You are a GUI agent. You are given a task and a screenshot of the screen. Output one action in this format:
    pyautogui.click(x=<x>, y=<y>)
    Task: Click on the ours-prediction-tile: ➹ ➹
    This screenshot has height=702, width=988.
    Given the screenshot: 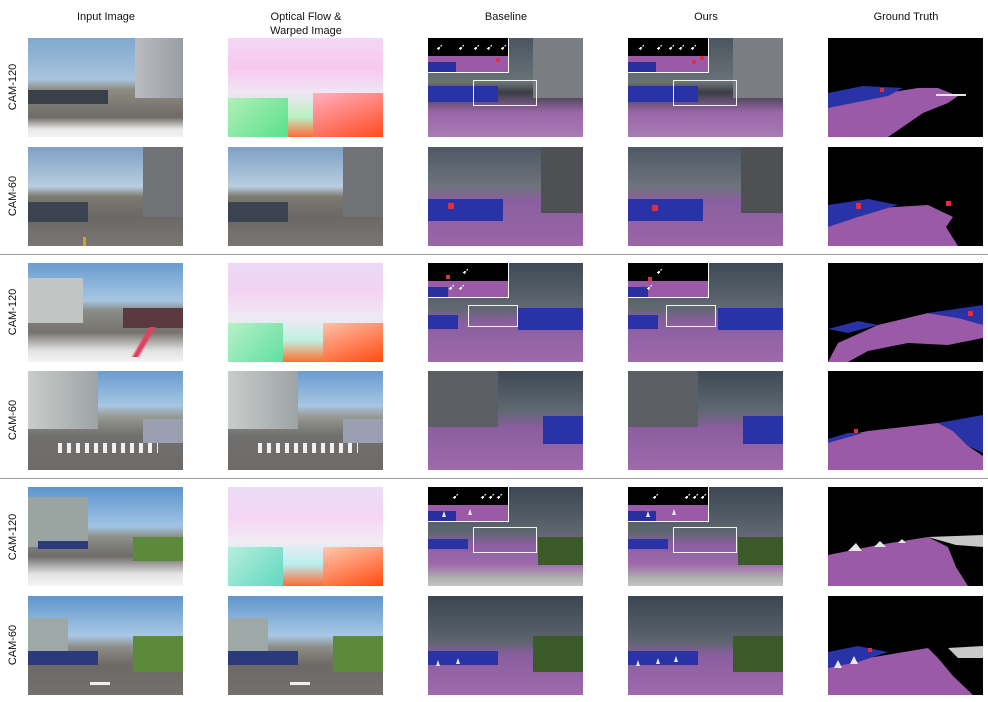 What is the action you would take?
    pyautogui.click(x=705, y=312)
    